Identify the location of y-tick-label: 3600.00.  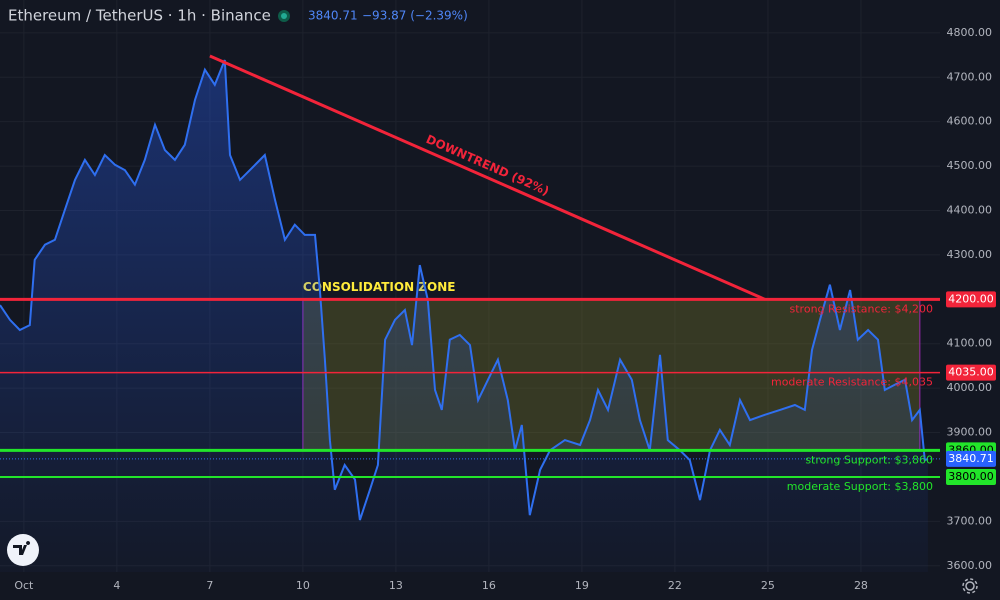
(970, 565).